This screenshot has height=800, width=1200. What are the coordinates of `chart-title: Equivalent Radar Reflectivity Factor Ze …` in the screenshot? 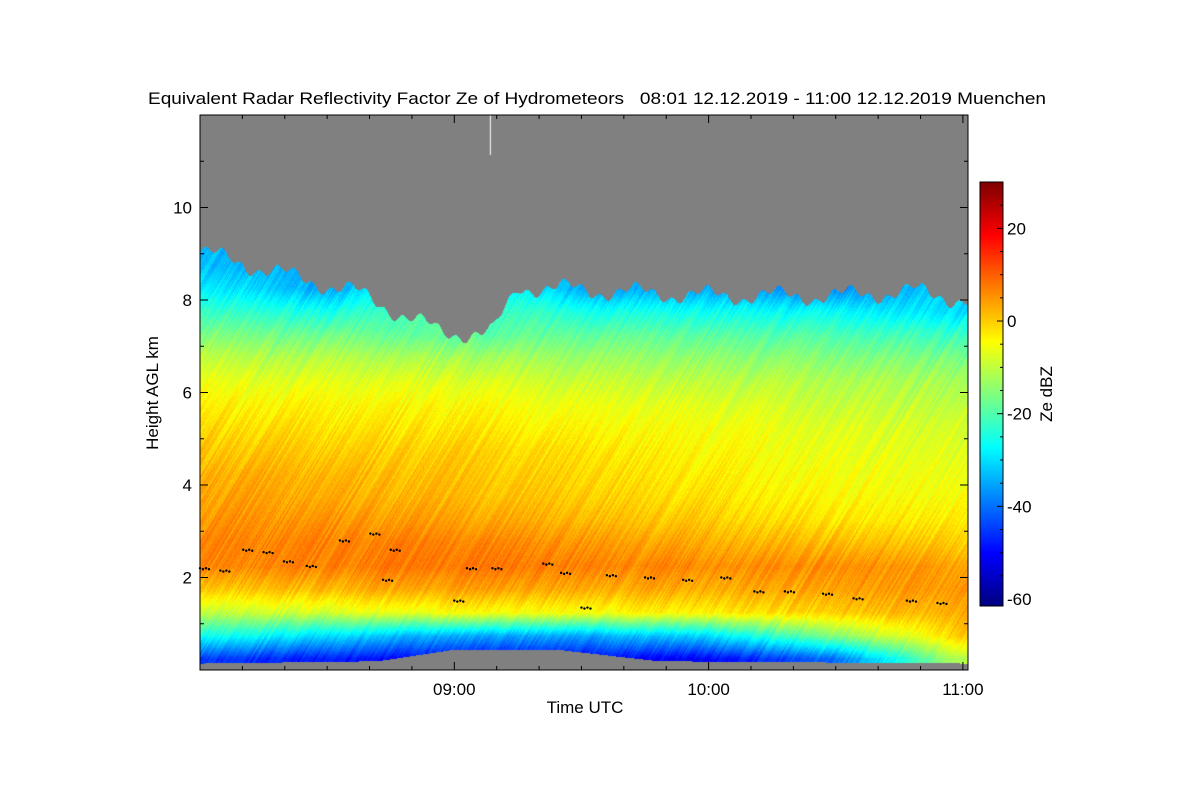 It's located at (597, 98).